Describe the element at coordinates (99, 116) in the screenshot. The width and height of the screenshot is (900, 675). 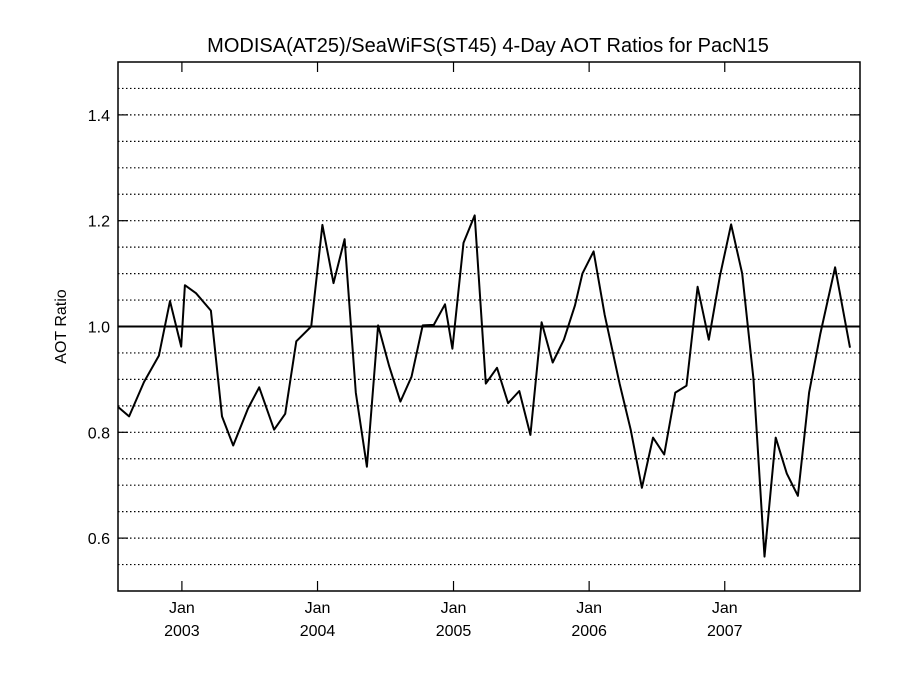
I see `y-tick-label: 1.4` at that location.